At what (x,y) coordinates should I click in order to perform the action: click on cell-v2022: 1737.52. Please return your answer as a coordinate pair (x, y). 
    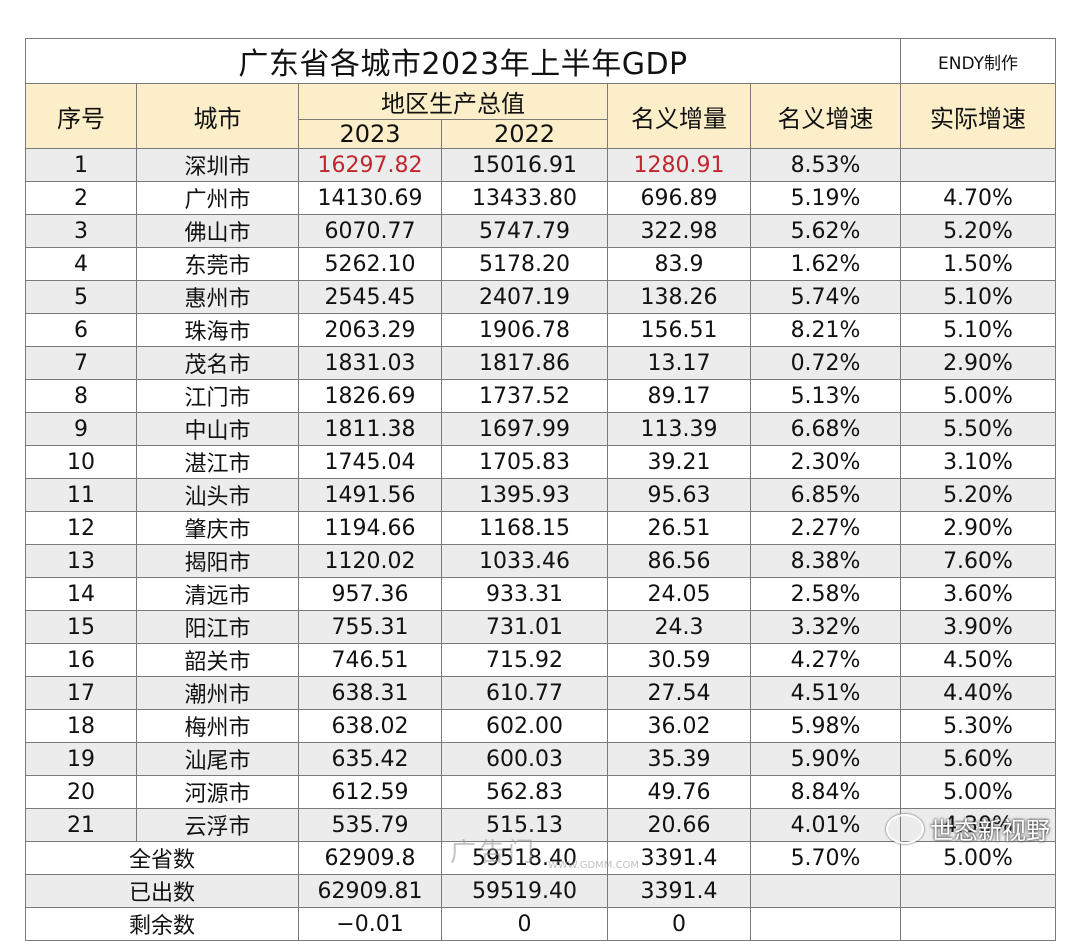
    Looking at the image, I should click on (524, 396).